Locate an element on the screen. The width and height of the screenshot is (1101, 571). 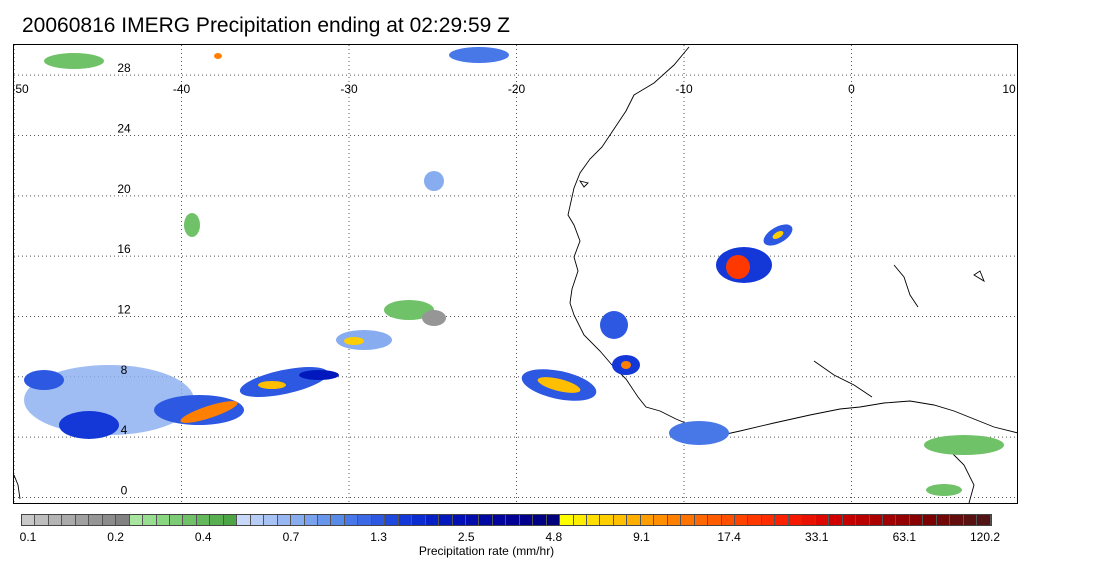
latitude-label: 20 is located at coordinates (124, 189).